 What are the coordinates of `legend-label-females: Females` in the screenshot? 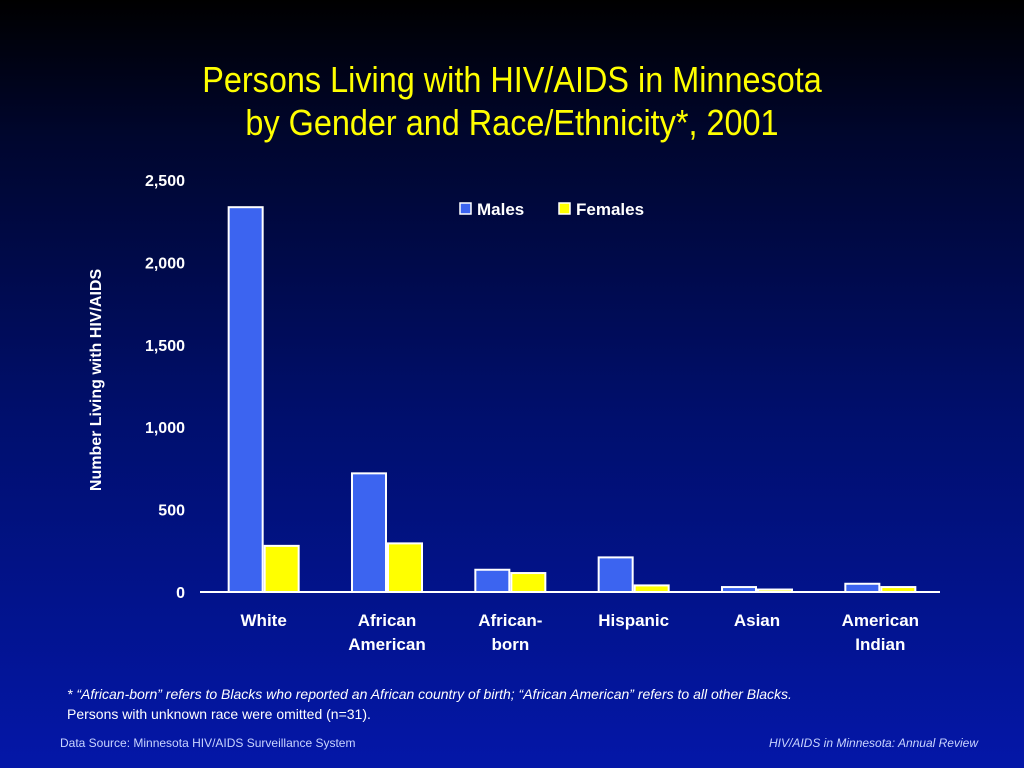 It's located at (610, 209).